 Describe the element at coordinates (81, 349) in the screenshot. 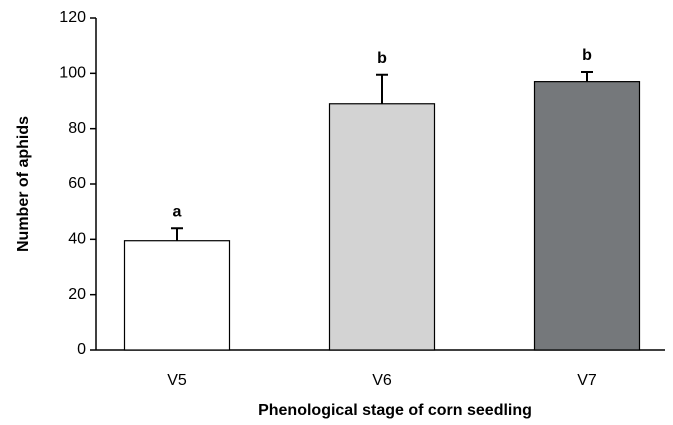

I see `y-tick-label: 0` at that location.